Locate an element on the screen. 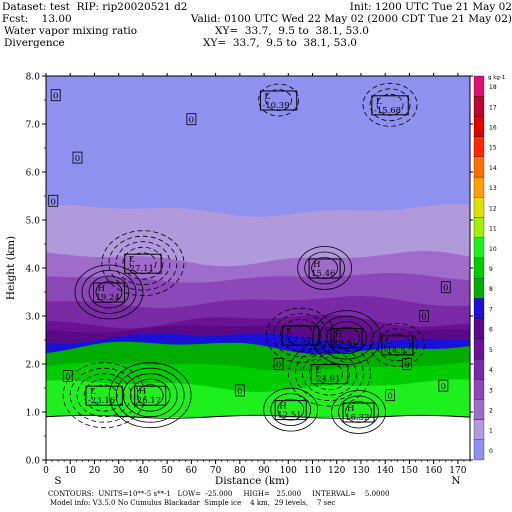  dataset-label: Dataset: test RIP: rip20020521 d2 is located at coordinates (95, 7).